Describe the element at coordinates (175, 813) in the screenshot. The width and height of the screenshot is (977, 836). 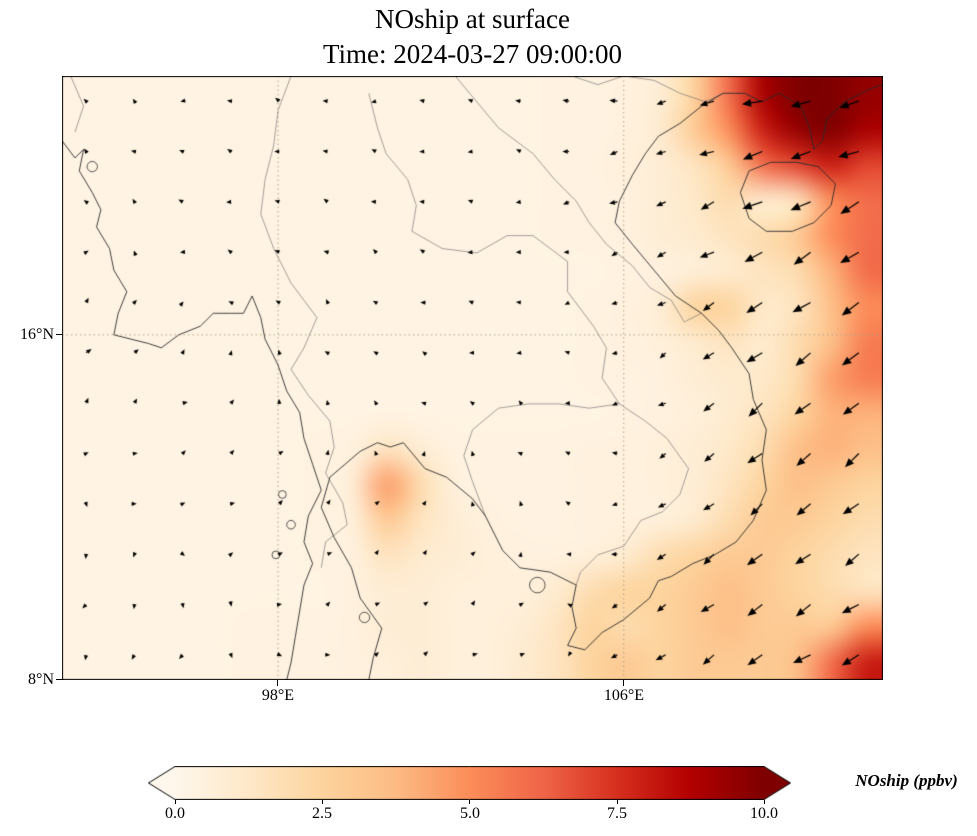
I see `colorbar-tick-label: 0.0` at that location.